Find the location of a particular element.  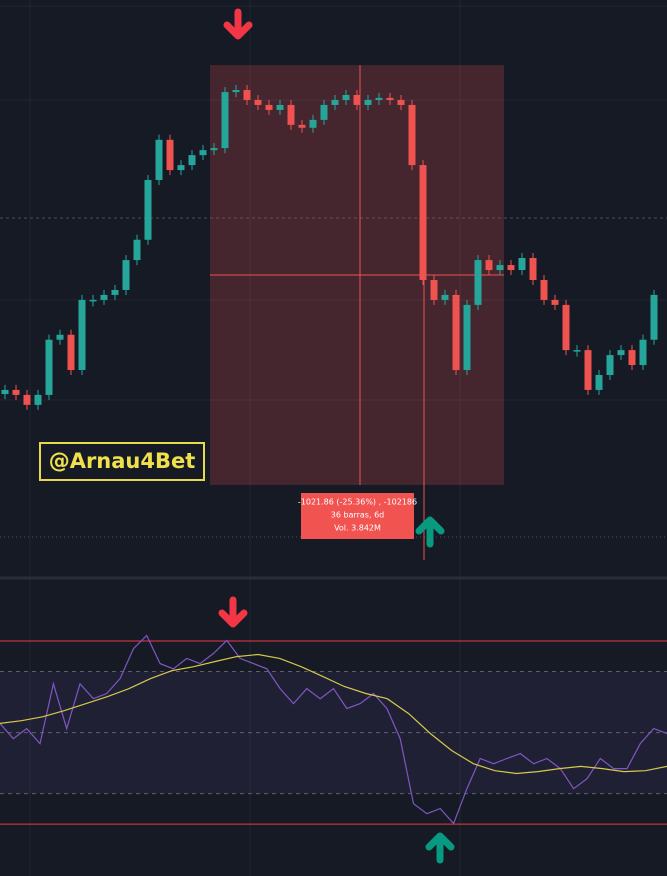

watermark: @Arnau4Bet is located at coordinates (122, 461).